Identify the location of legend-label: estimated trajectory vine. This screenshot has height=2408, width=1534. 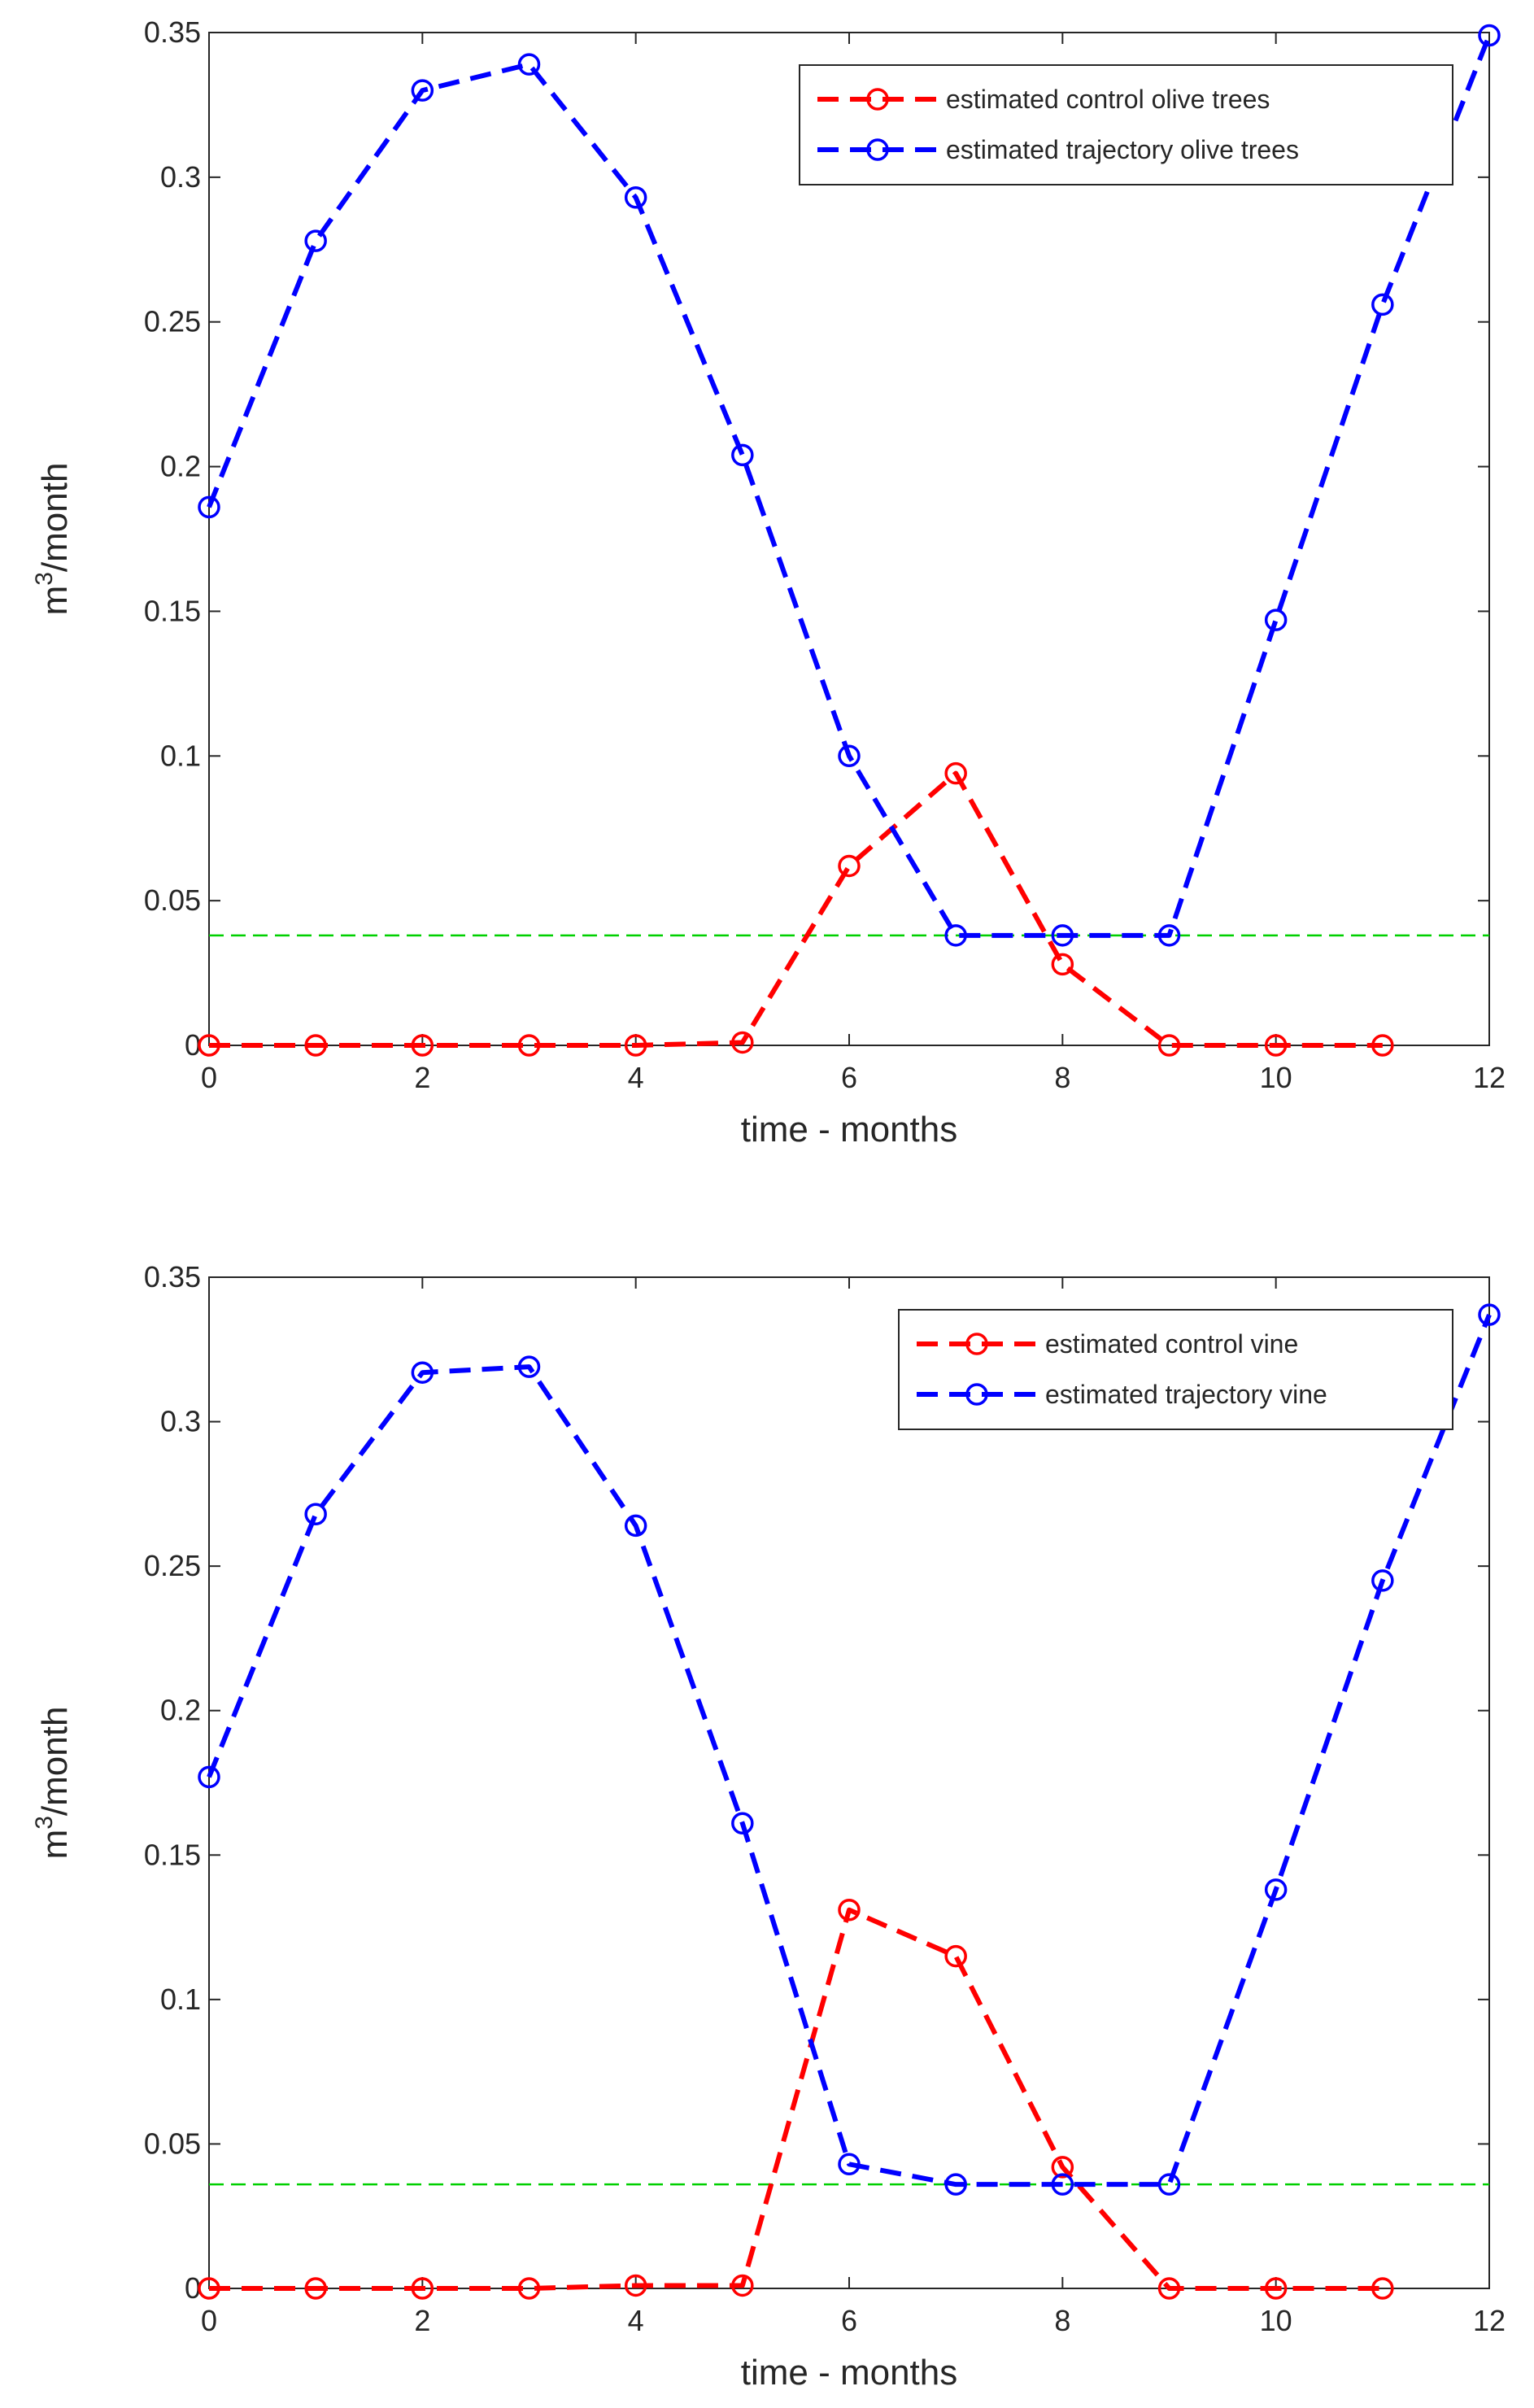
(1186, 1395).